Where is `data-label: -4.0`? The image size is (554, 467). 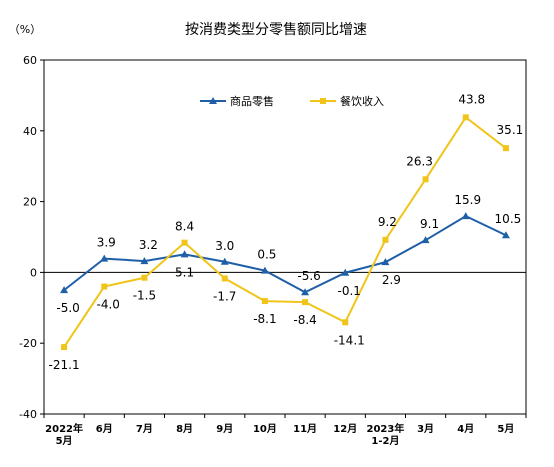 data-label: -4.0 is located at coordinates (108, 305).